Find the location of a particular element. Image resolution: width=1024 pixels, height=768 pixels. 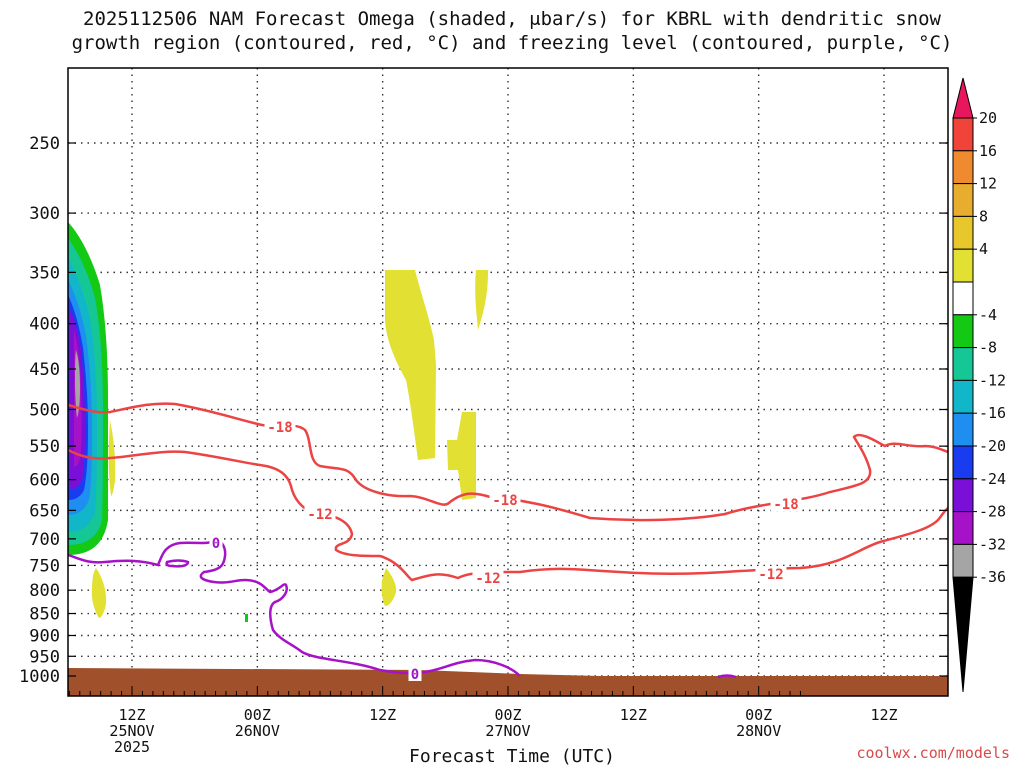

x-tick-label: 2025 is located at coordinates (132, 747).